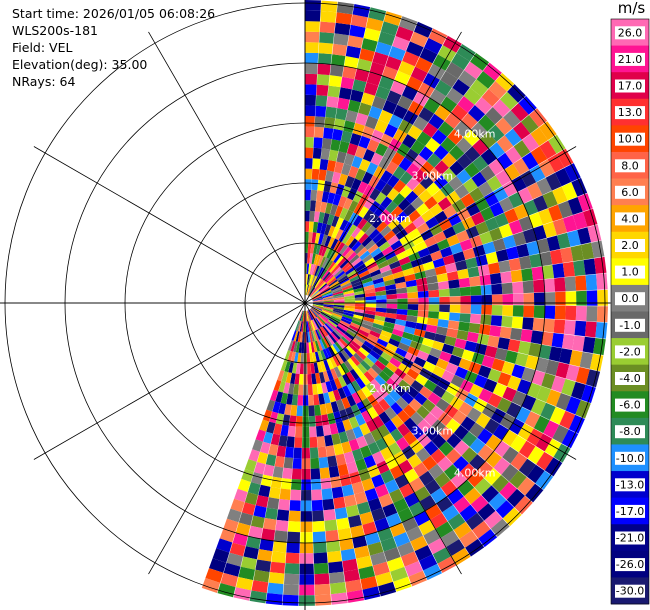  Describe the element at coordinates (630, 378) in the screenshot. I see `colorbar-label-bg` at that location.